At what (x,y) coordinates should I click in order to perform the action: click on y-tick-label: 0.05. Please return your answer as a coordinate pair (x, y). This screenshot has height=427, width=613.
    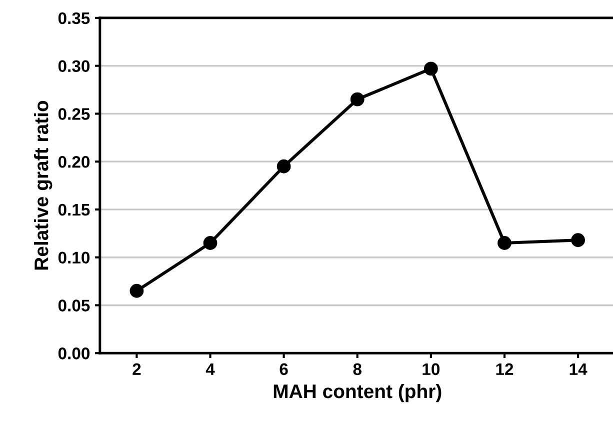
    Looking at the image, I should click on (74, 306).